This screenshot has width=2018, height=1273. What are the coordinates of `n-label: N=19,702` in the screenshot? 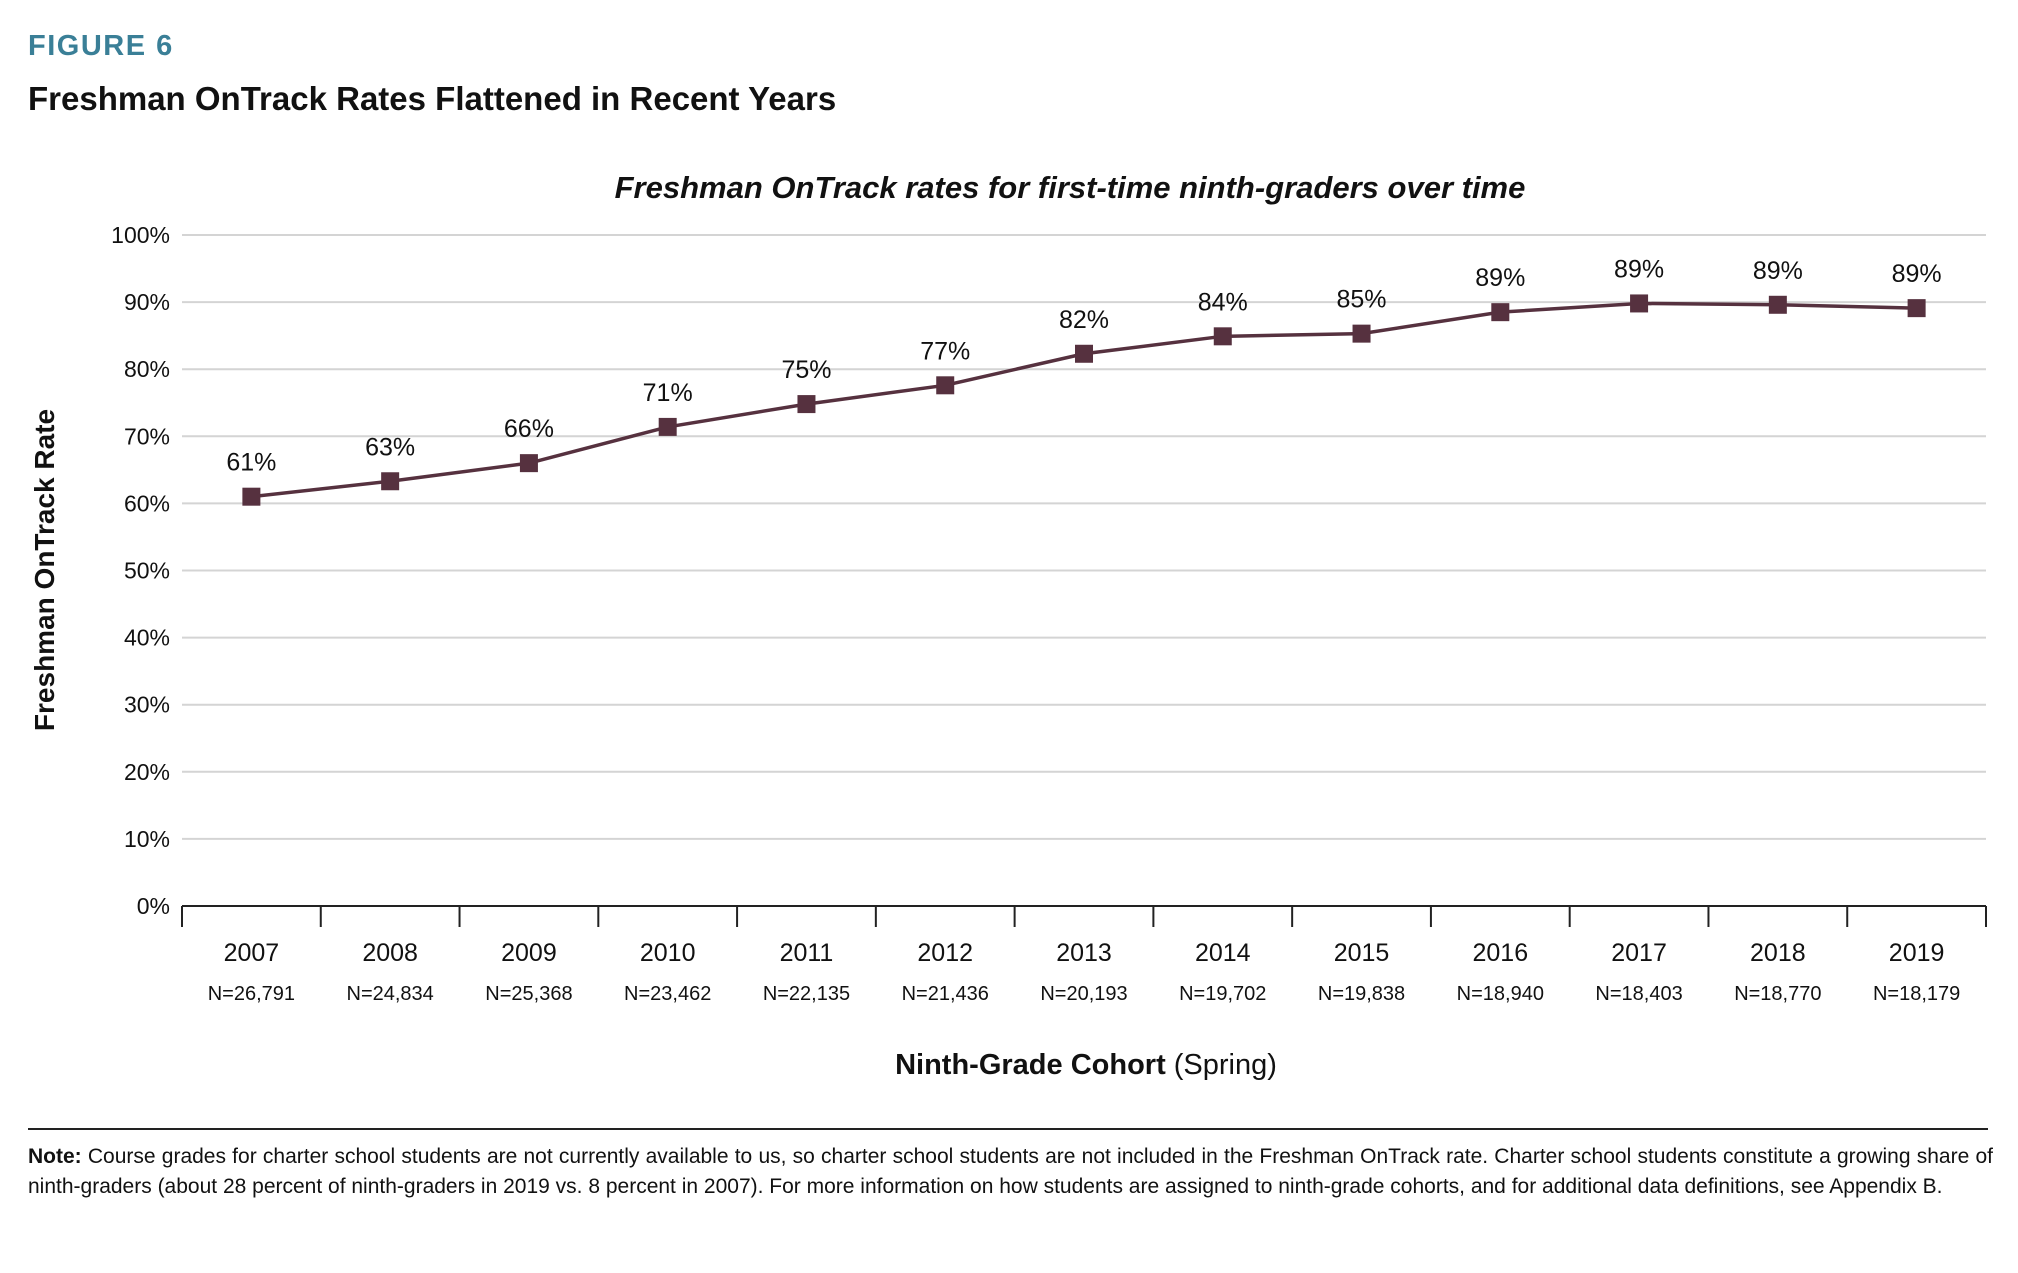 It's located at (1222, 994).